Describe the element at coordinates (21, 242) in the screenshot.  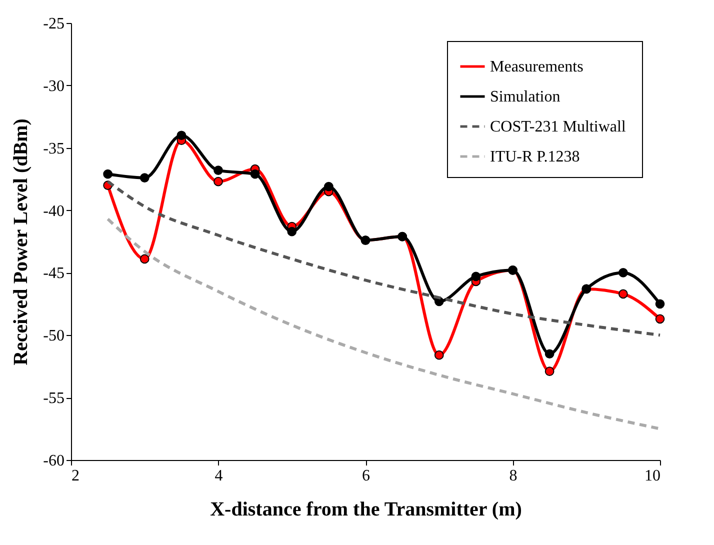
I see `y-axis-title: Received Power Level (dBm)` at that location.